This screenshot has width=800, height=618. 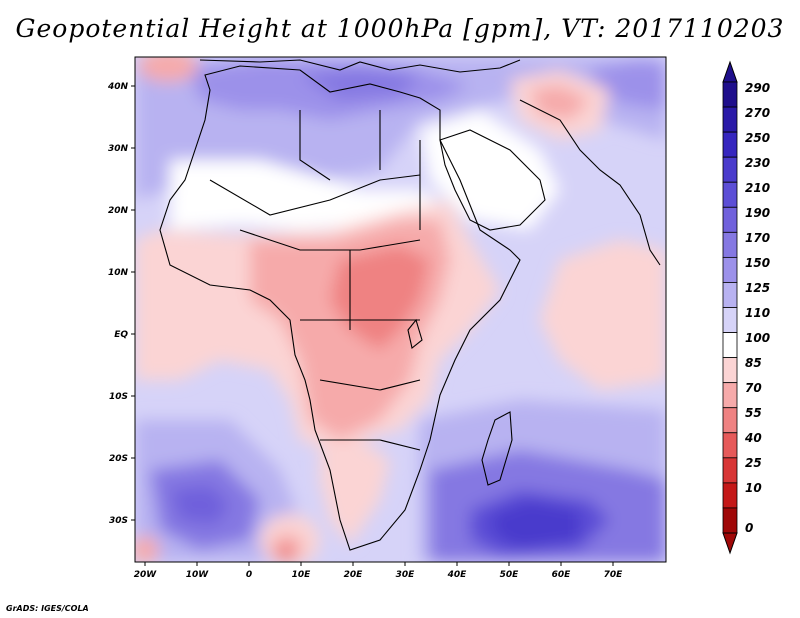 I want to click on lon-tick-label: 50E, so click(x=510, y=575).